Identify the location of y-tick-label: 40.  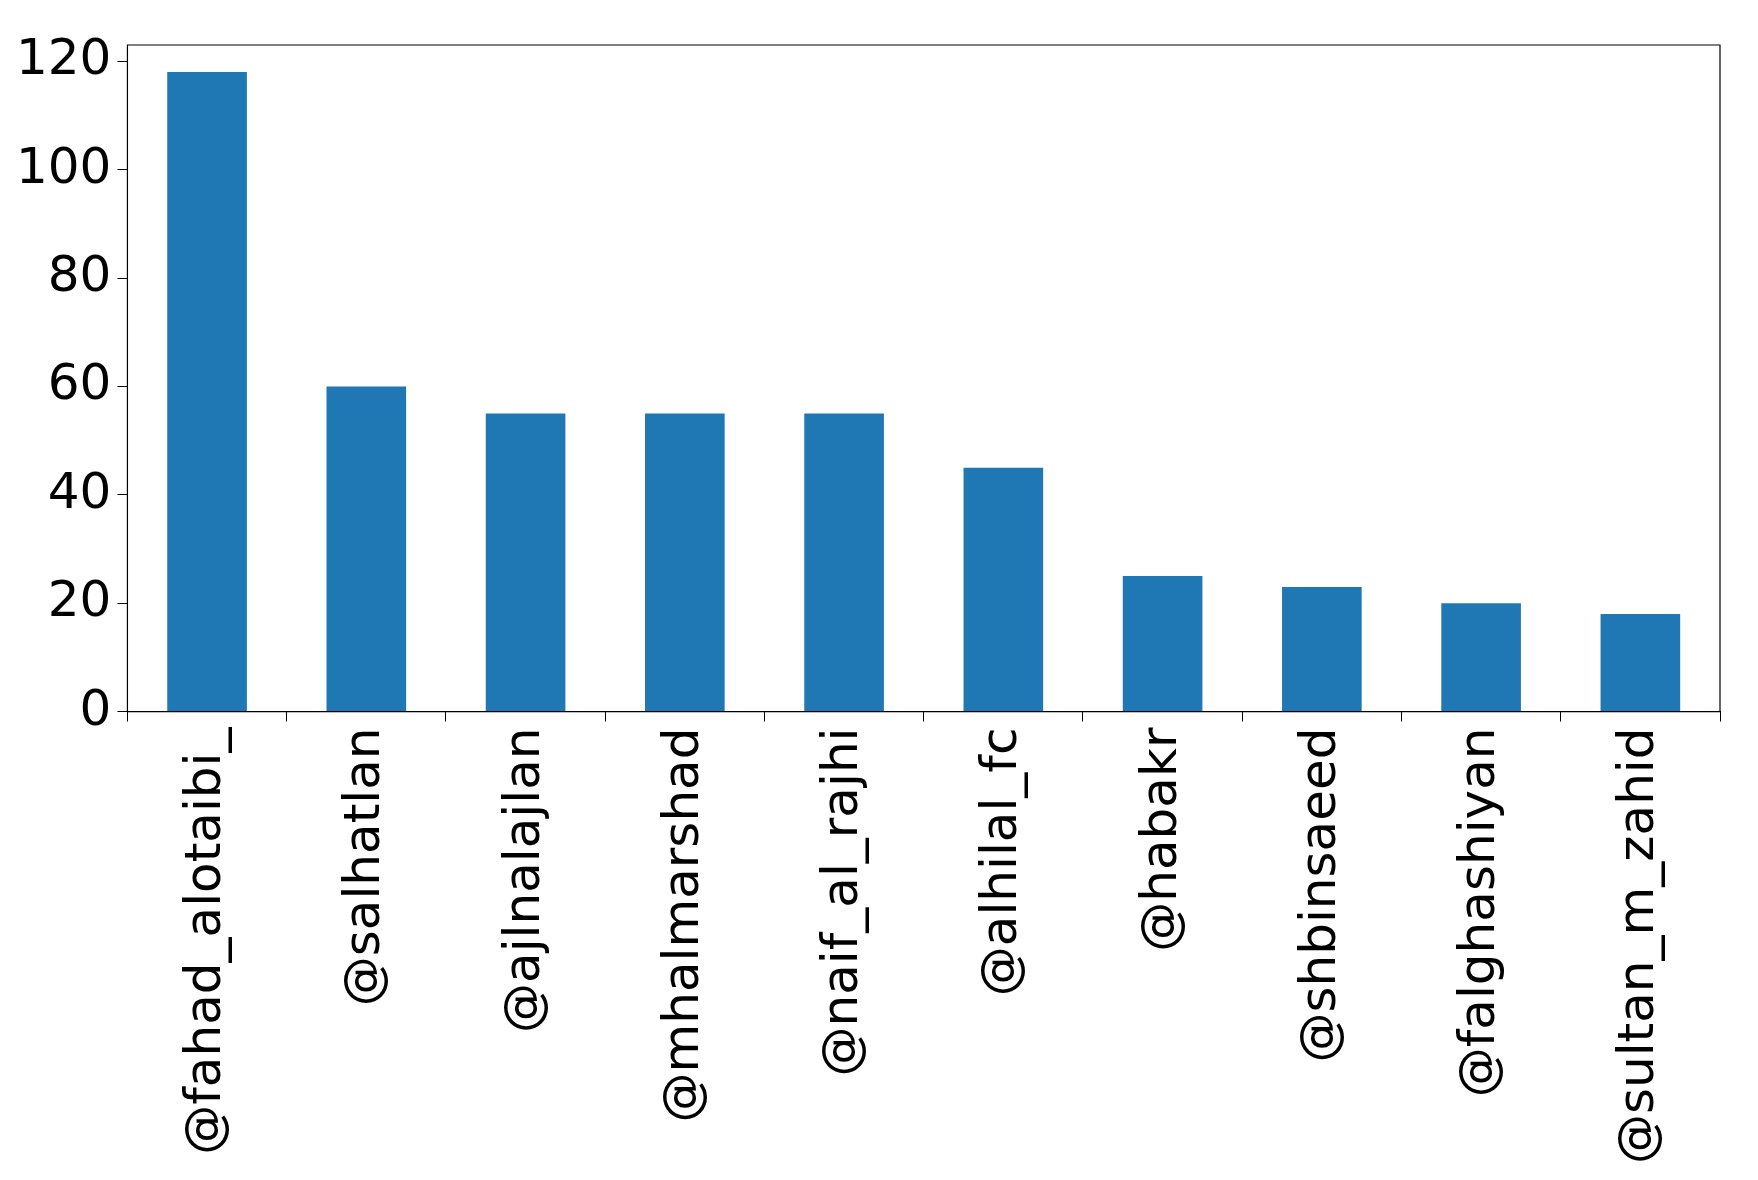
(79, 490).